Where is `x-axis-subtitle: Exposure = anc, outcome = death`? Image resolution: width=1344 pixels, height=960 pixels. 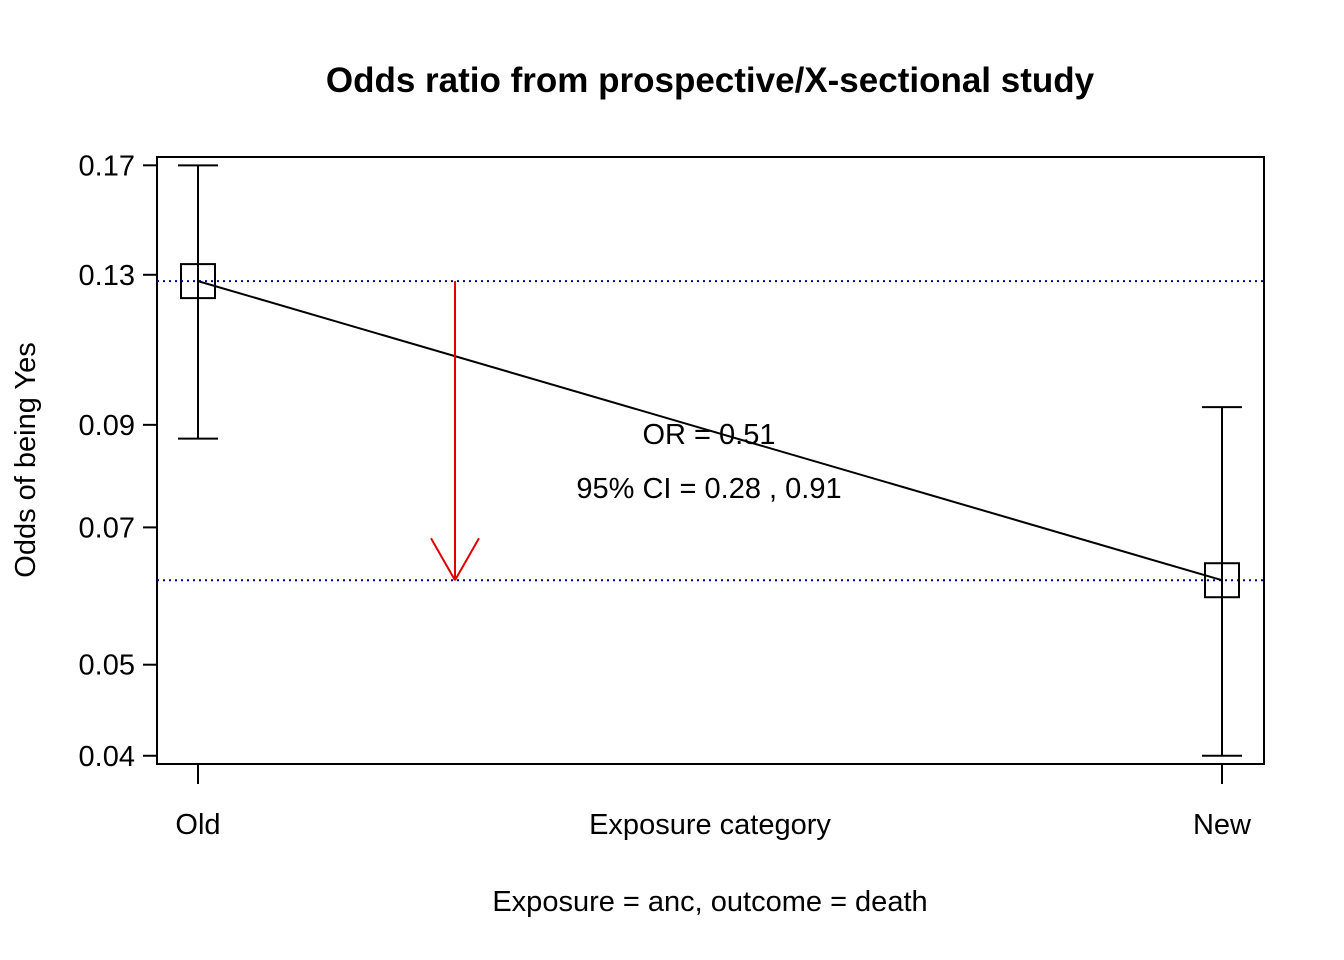
x-axis-subtitle: Exposure = anc, outcome = death is located at coordinates (709, 902).